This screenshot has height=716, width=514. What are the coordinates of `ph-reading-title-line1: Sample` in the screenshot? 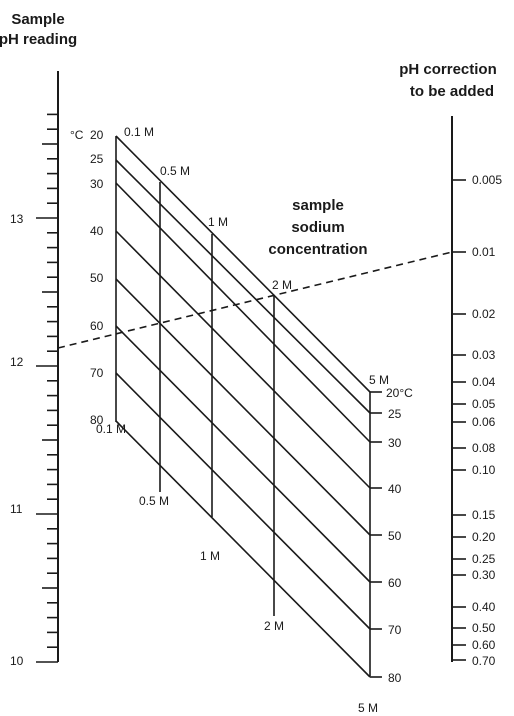 It's located at (37, 19).